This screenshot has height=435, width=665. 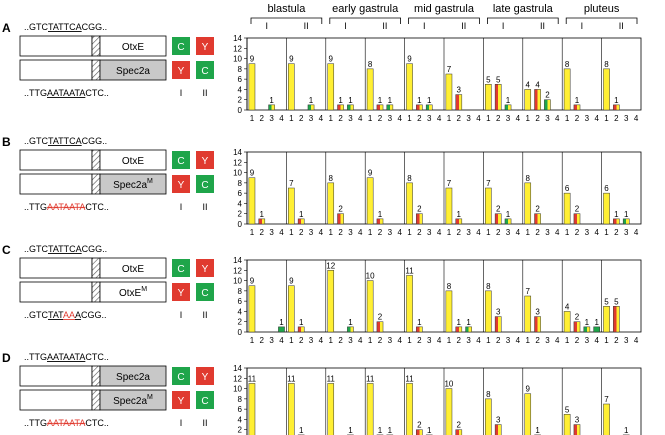 I want to click on reporter-square-red, so click(x=181, y=70).